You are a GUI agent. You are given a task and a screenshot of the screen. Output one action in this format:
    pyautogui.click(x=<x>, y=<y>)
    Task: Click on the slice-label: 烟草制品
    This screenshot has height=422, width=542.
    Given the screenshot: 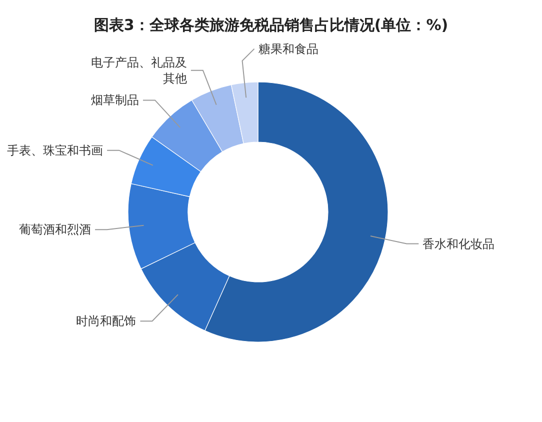 What is the action you would take?
    pyautogui.click(x=115, y=100)
    